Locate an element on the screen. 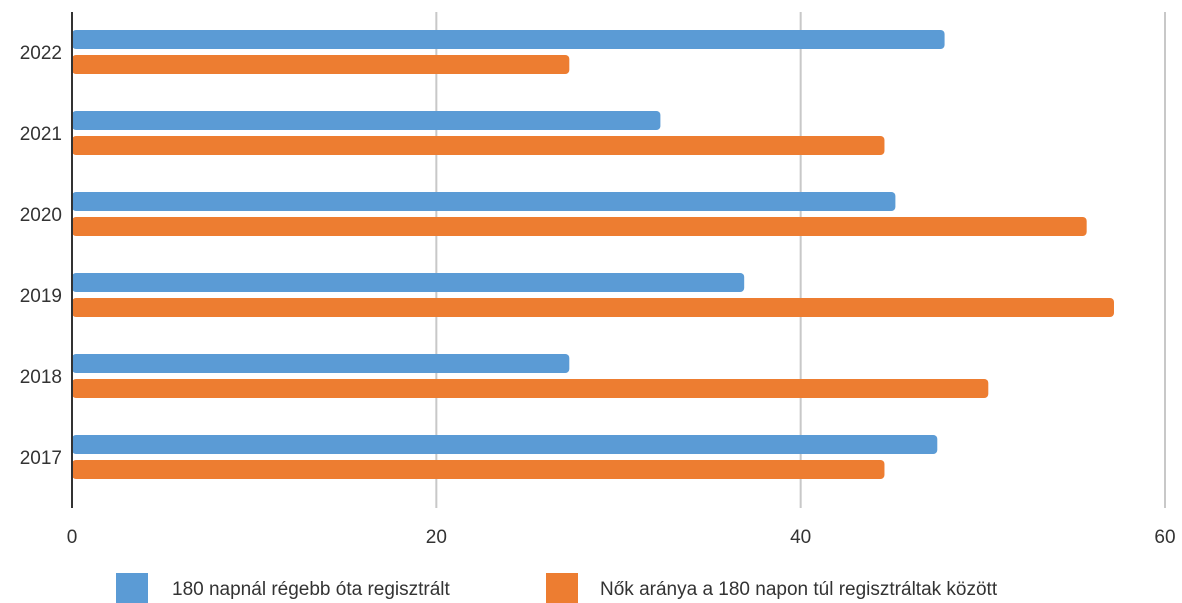 The image size is (1182, 603). y-tick-label: 2018 is located at coordinates (41, 377).